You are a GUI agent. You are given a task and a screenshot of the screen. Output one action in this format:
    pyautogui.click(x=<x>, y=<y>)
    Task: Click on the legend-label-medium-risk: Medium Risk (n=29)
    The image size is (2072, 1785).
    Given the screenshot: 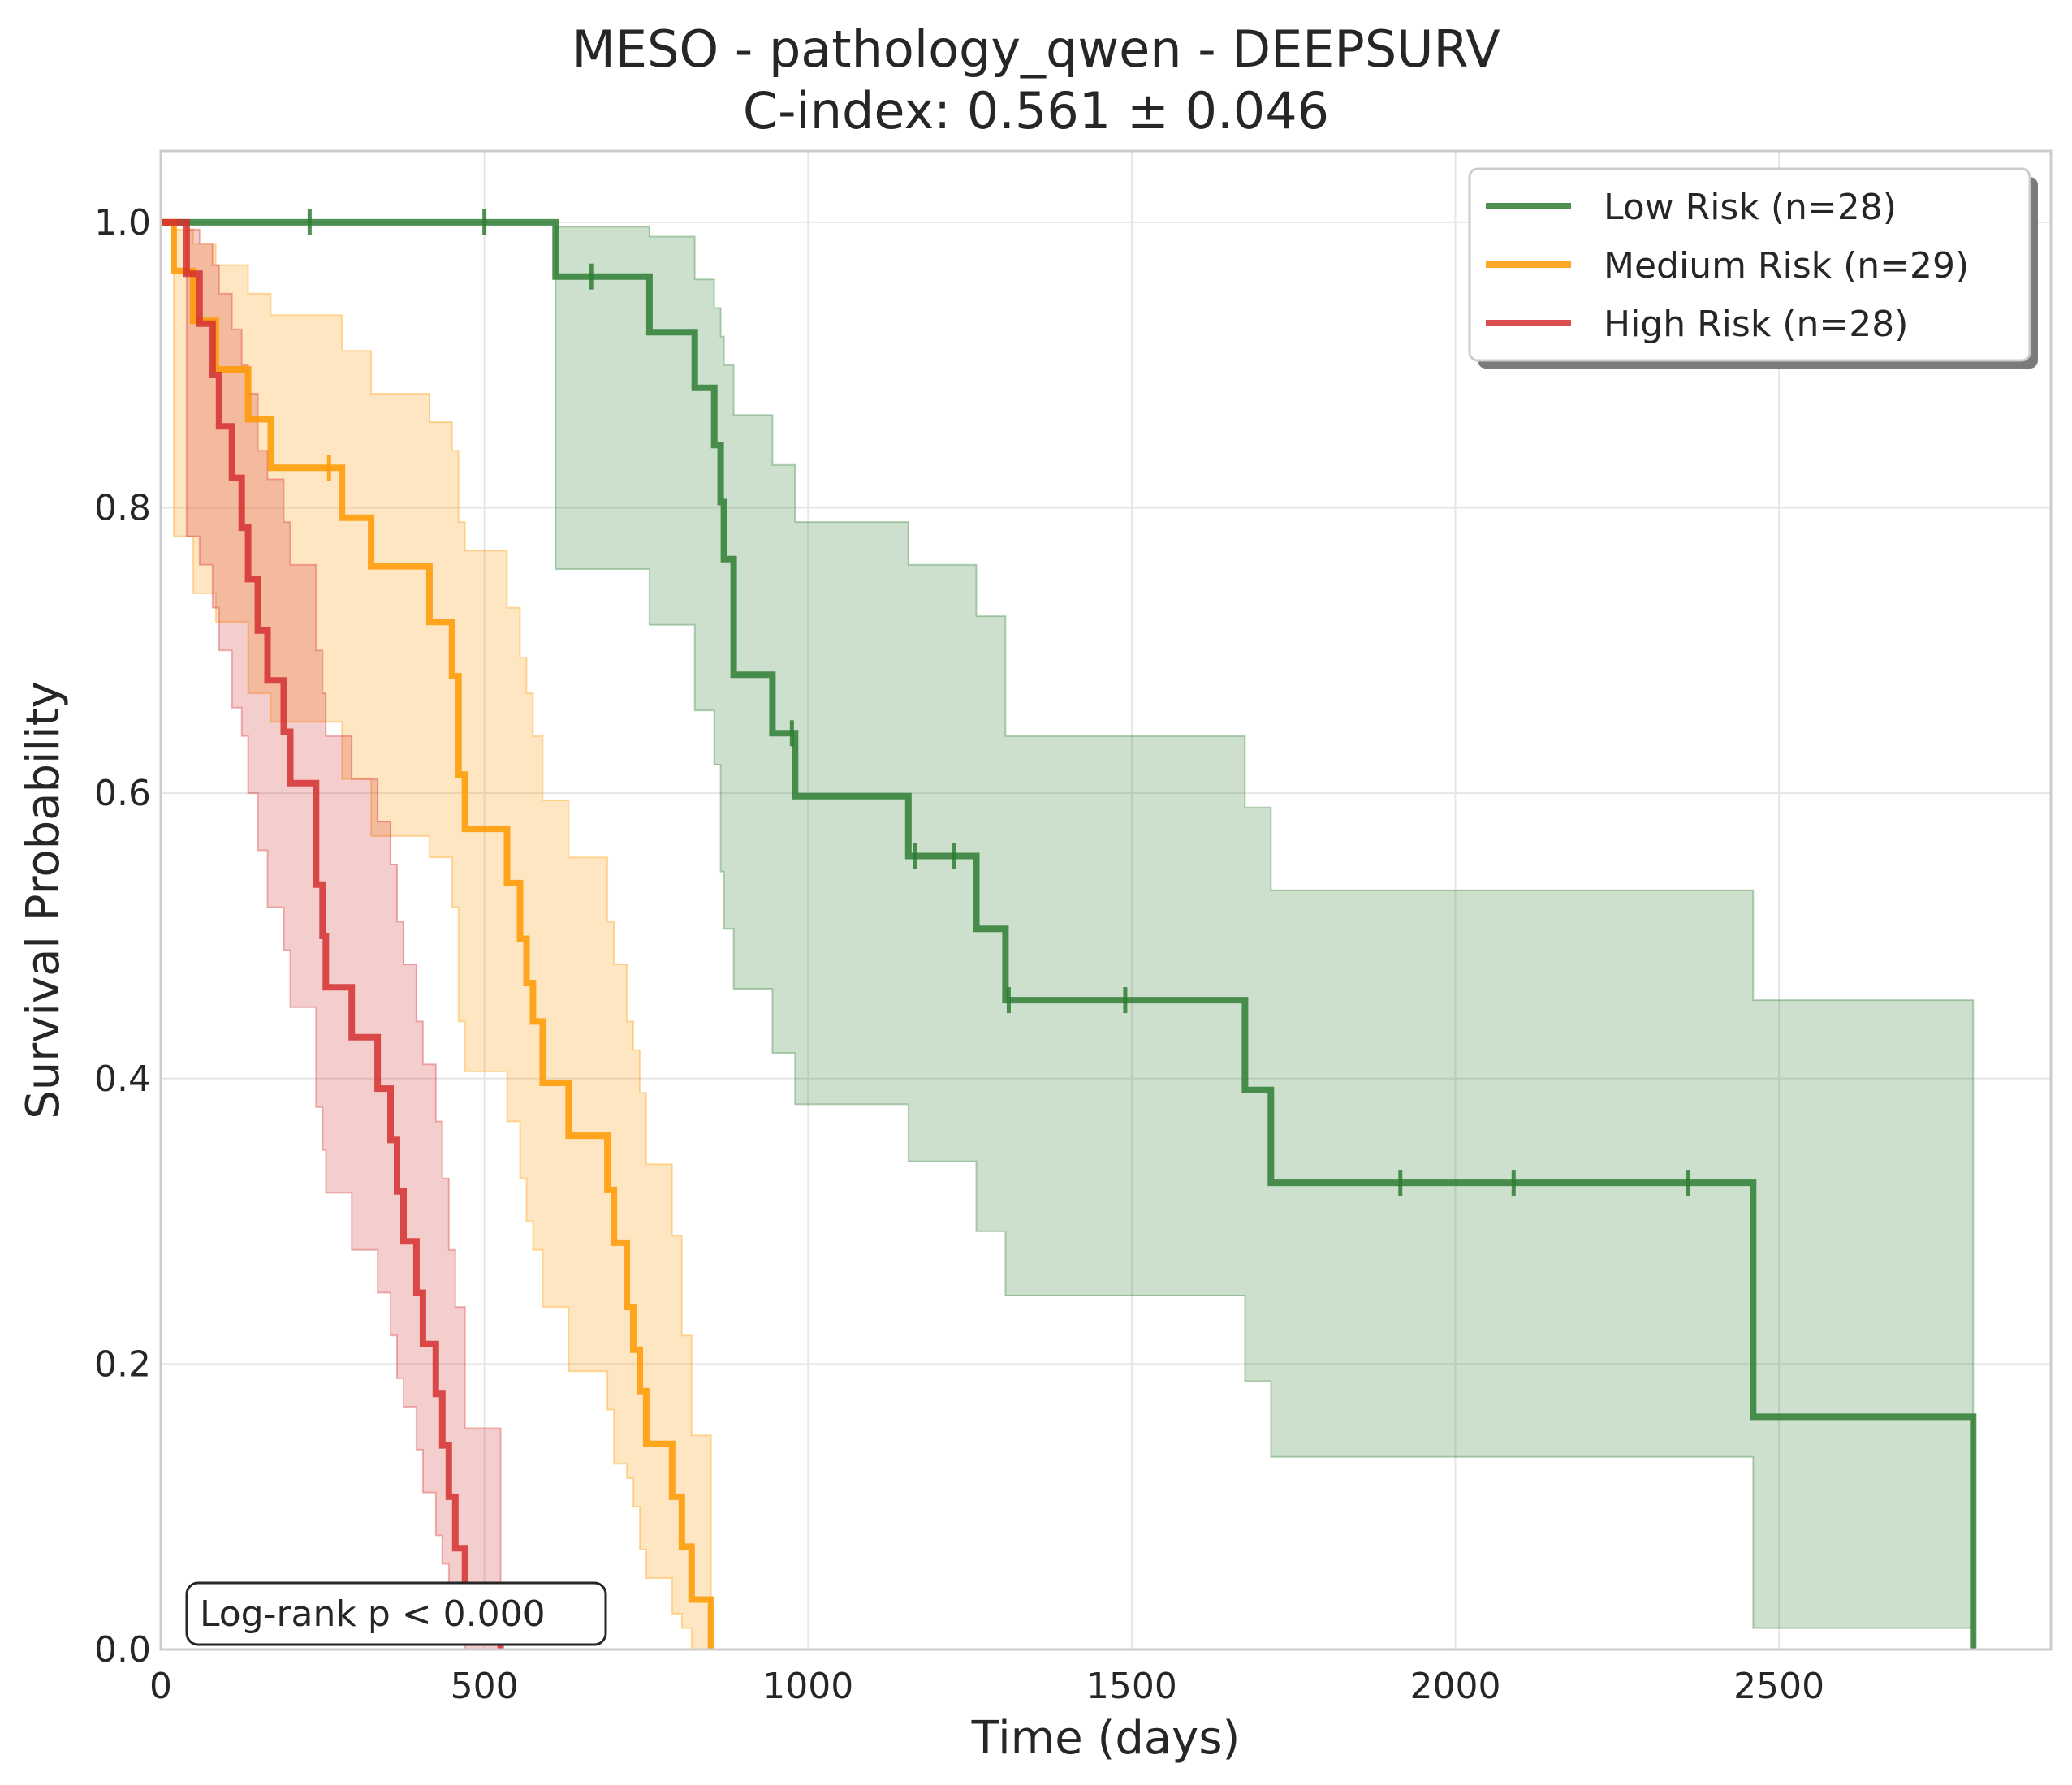 What is the action you would take?
    pyautogui.click(x=1786, y=266)
    